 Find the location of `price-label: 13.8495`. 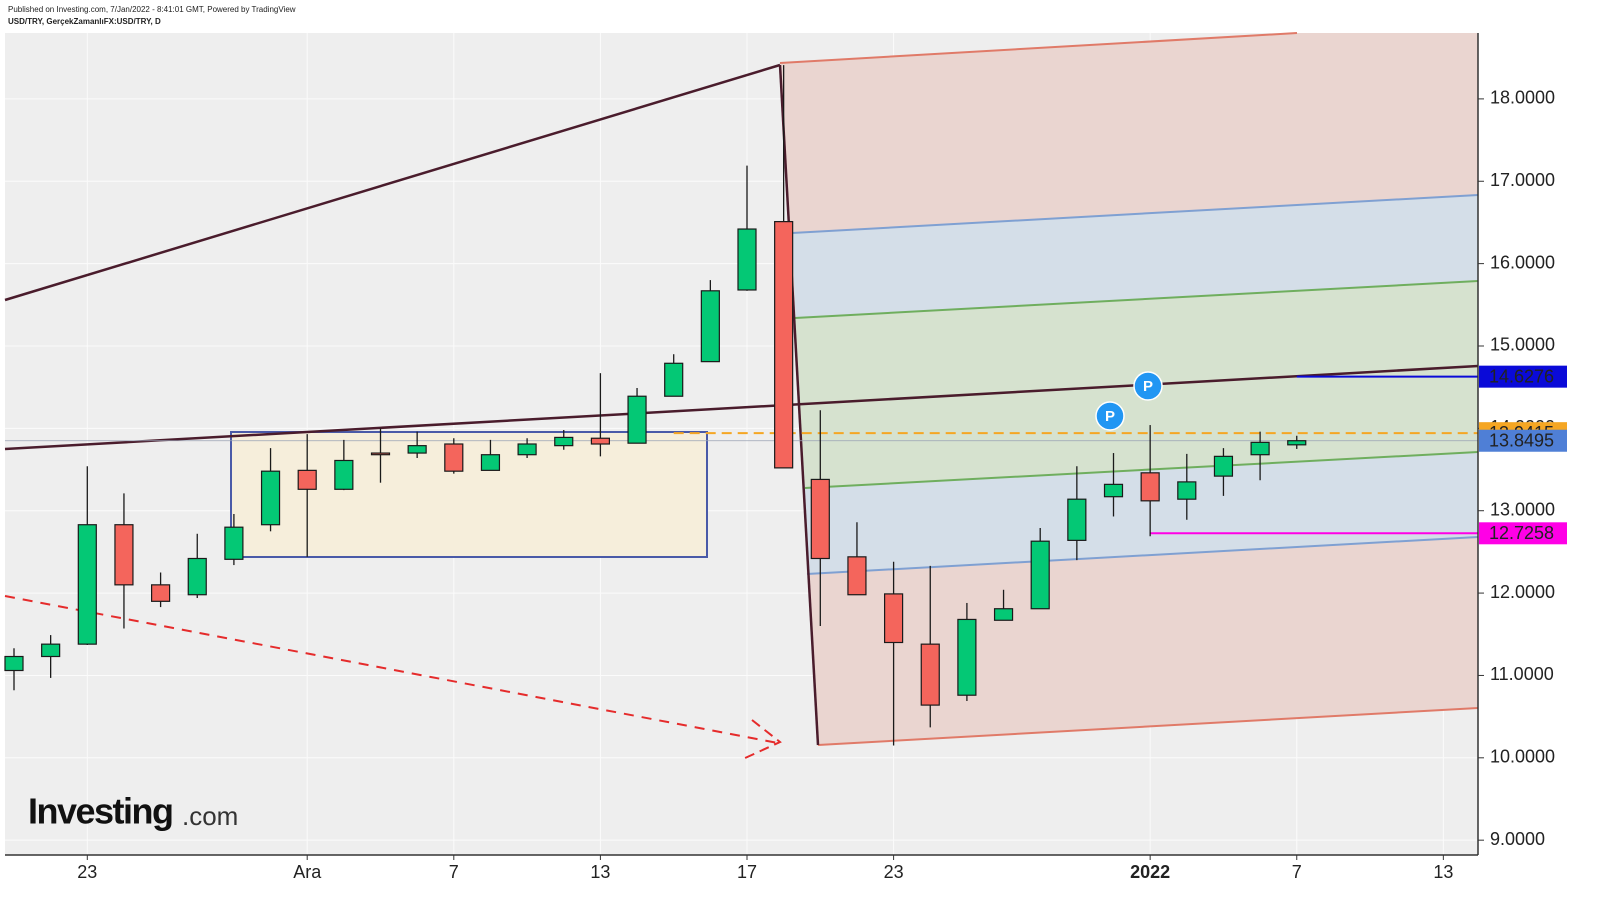

price-label: 13.8495 is located at coordinates (1521, 440).